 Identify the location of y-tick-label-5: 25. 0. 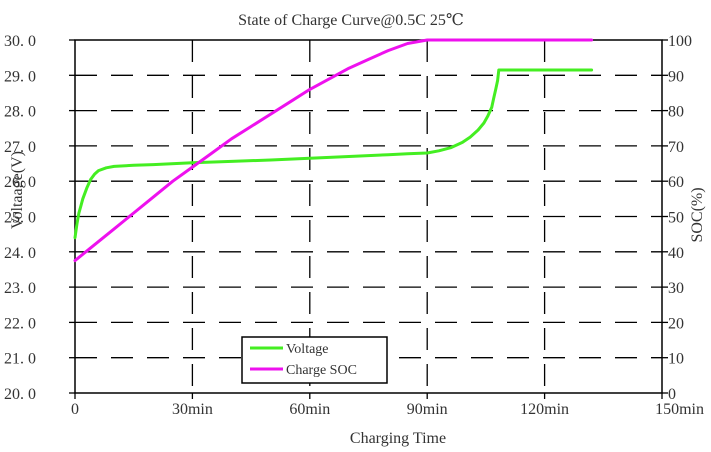
(20, 218).